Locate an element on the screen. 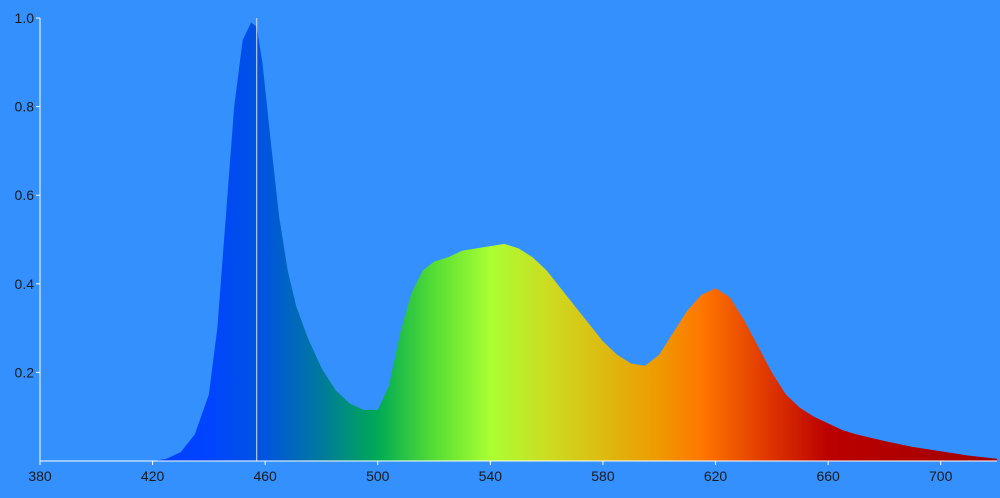 Image resolution: width=1000 pixels, height=498 pixels. y-tick-label: 0.4 is located at coordinates (25, 284).